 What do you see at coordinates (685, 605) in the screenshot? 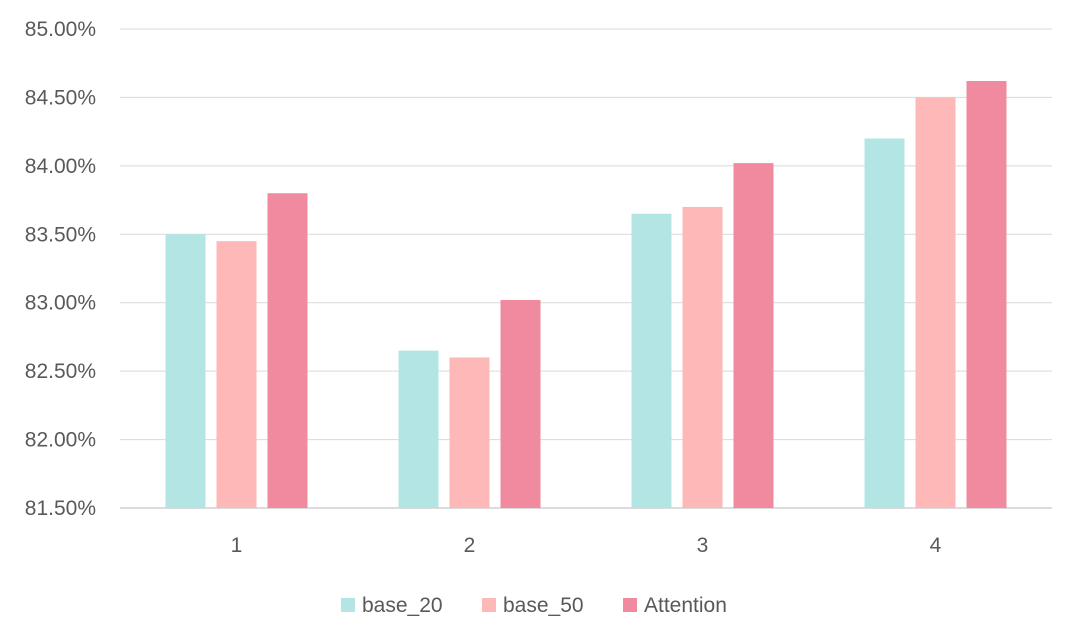
I see `legend-label: Attention` at bounding box center [685, 605].